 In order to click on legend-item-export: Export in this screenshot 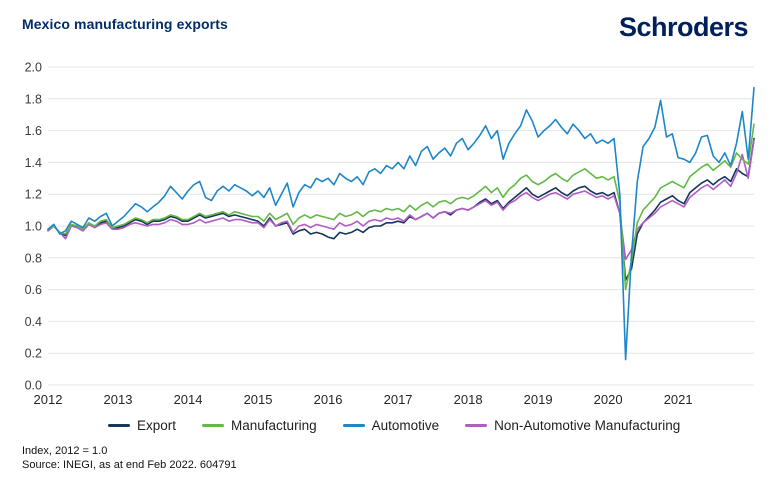, I will do `click(142, 425)`.